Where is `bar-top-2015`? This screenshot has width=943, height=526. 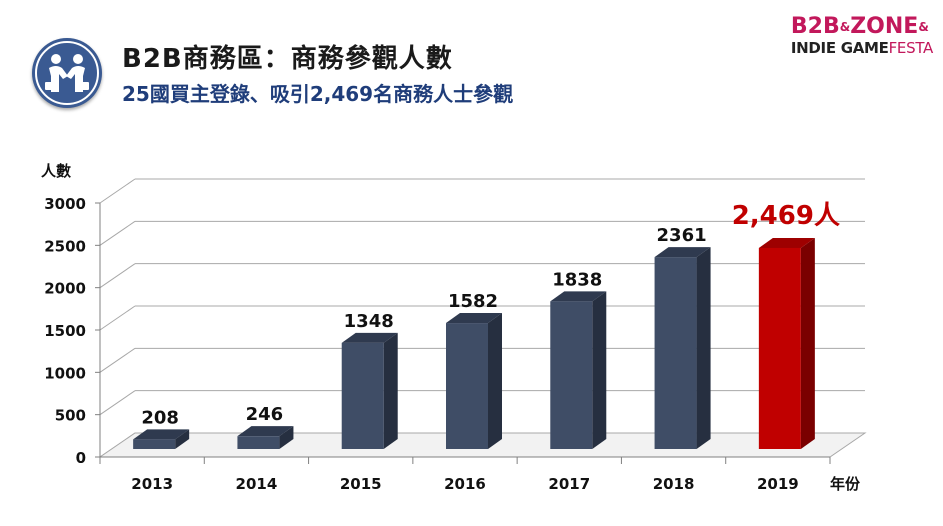
bar-top-2015 is located at coordinates (369, 337).